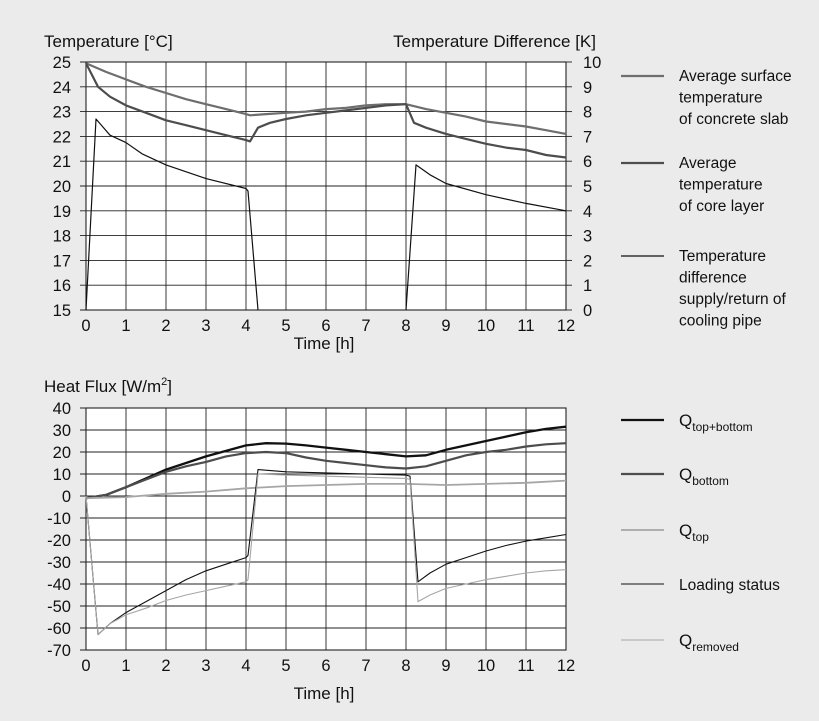 The height and width of the screenshot is (721, 819). I want to click on y-tick-label: 30, so click(62, 431).